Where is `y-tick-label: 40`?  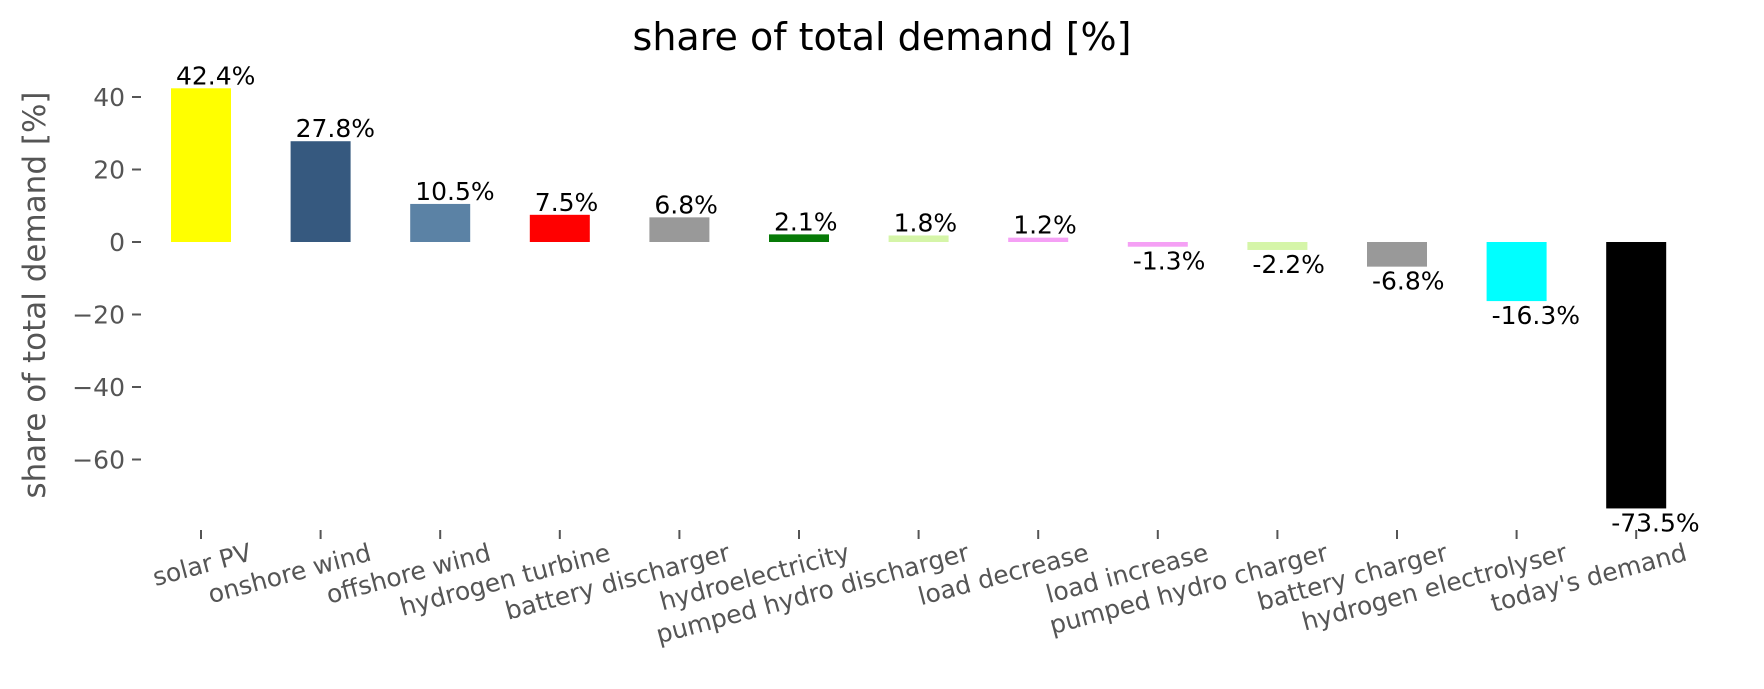
y-tick-label: 40 is located at coordinates (109, 97).